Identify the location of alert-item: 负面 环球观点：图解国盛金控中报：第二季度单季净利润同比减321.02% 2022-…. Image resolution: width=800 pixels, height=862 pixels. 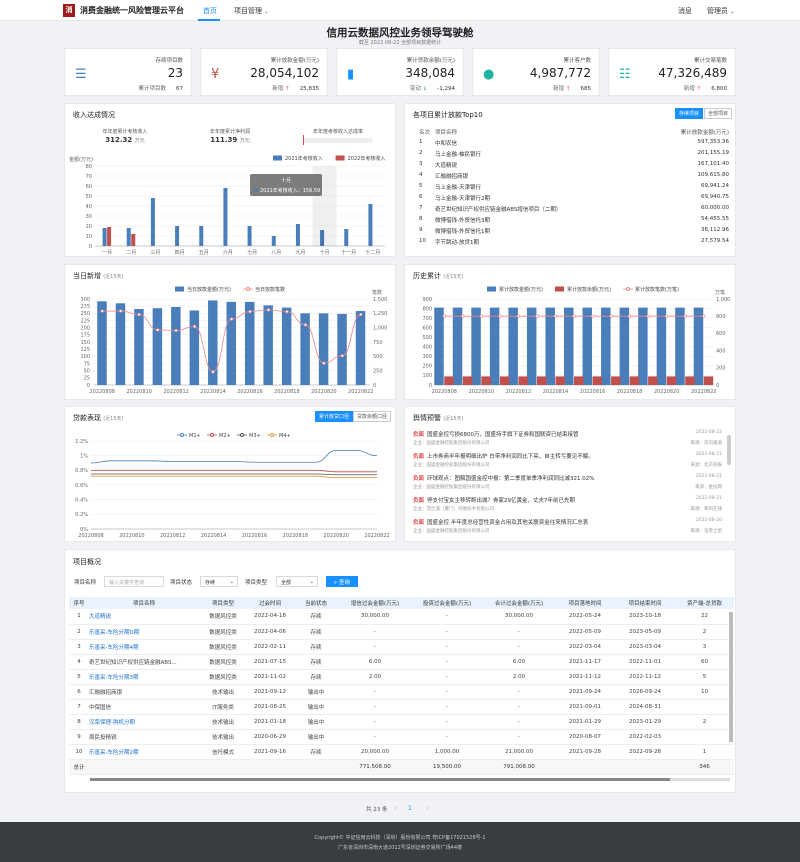
(567, 482).